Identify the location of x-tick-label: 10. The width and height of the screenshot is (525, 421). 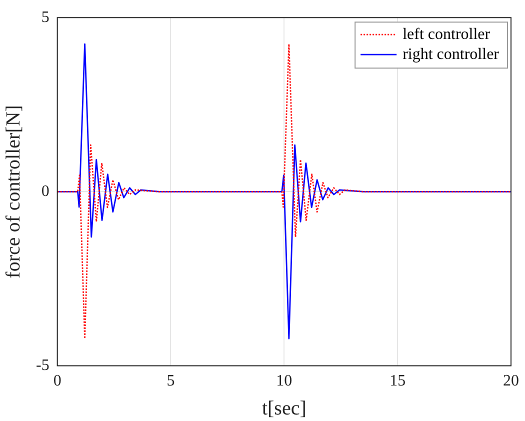
(284, 381).